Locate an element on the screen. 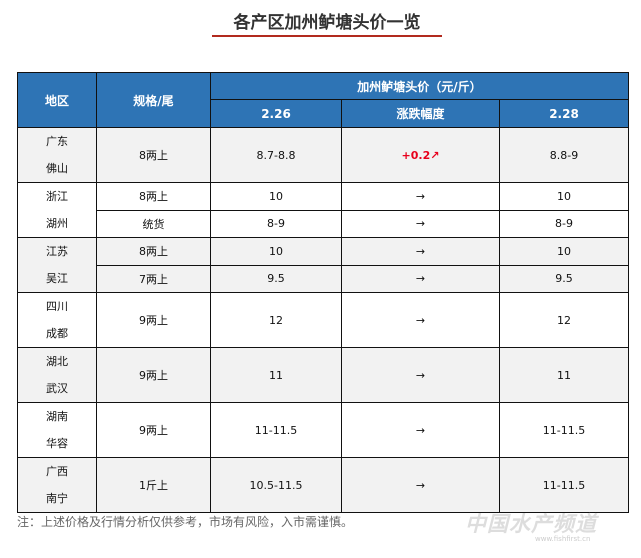 This screenshot has height=558, width=641. table-row: 湖南 华容 9两上 11-11.5 → 11-11.5 is located at coordinates (323, 430).